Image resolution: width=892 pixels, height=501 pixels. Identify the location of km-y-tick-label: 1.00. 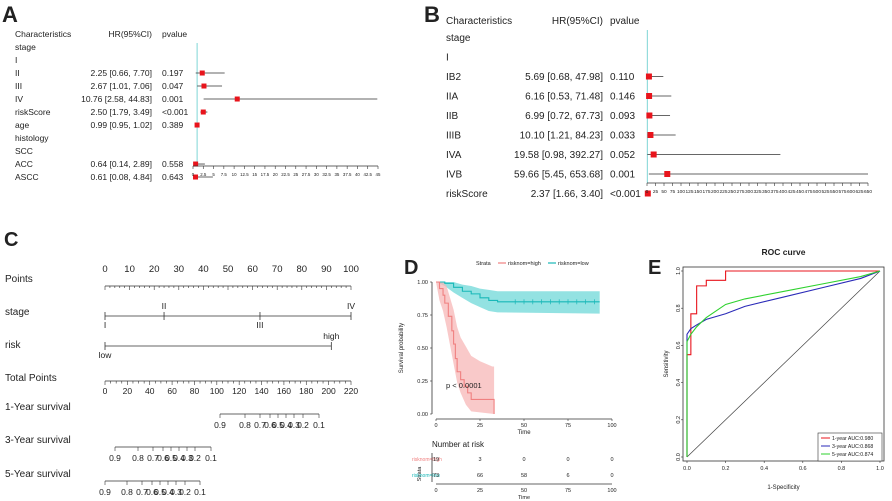
(422, 283).